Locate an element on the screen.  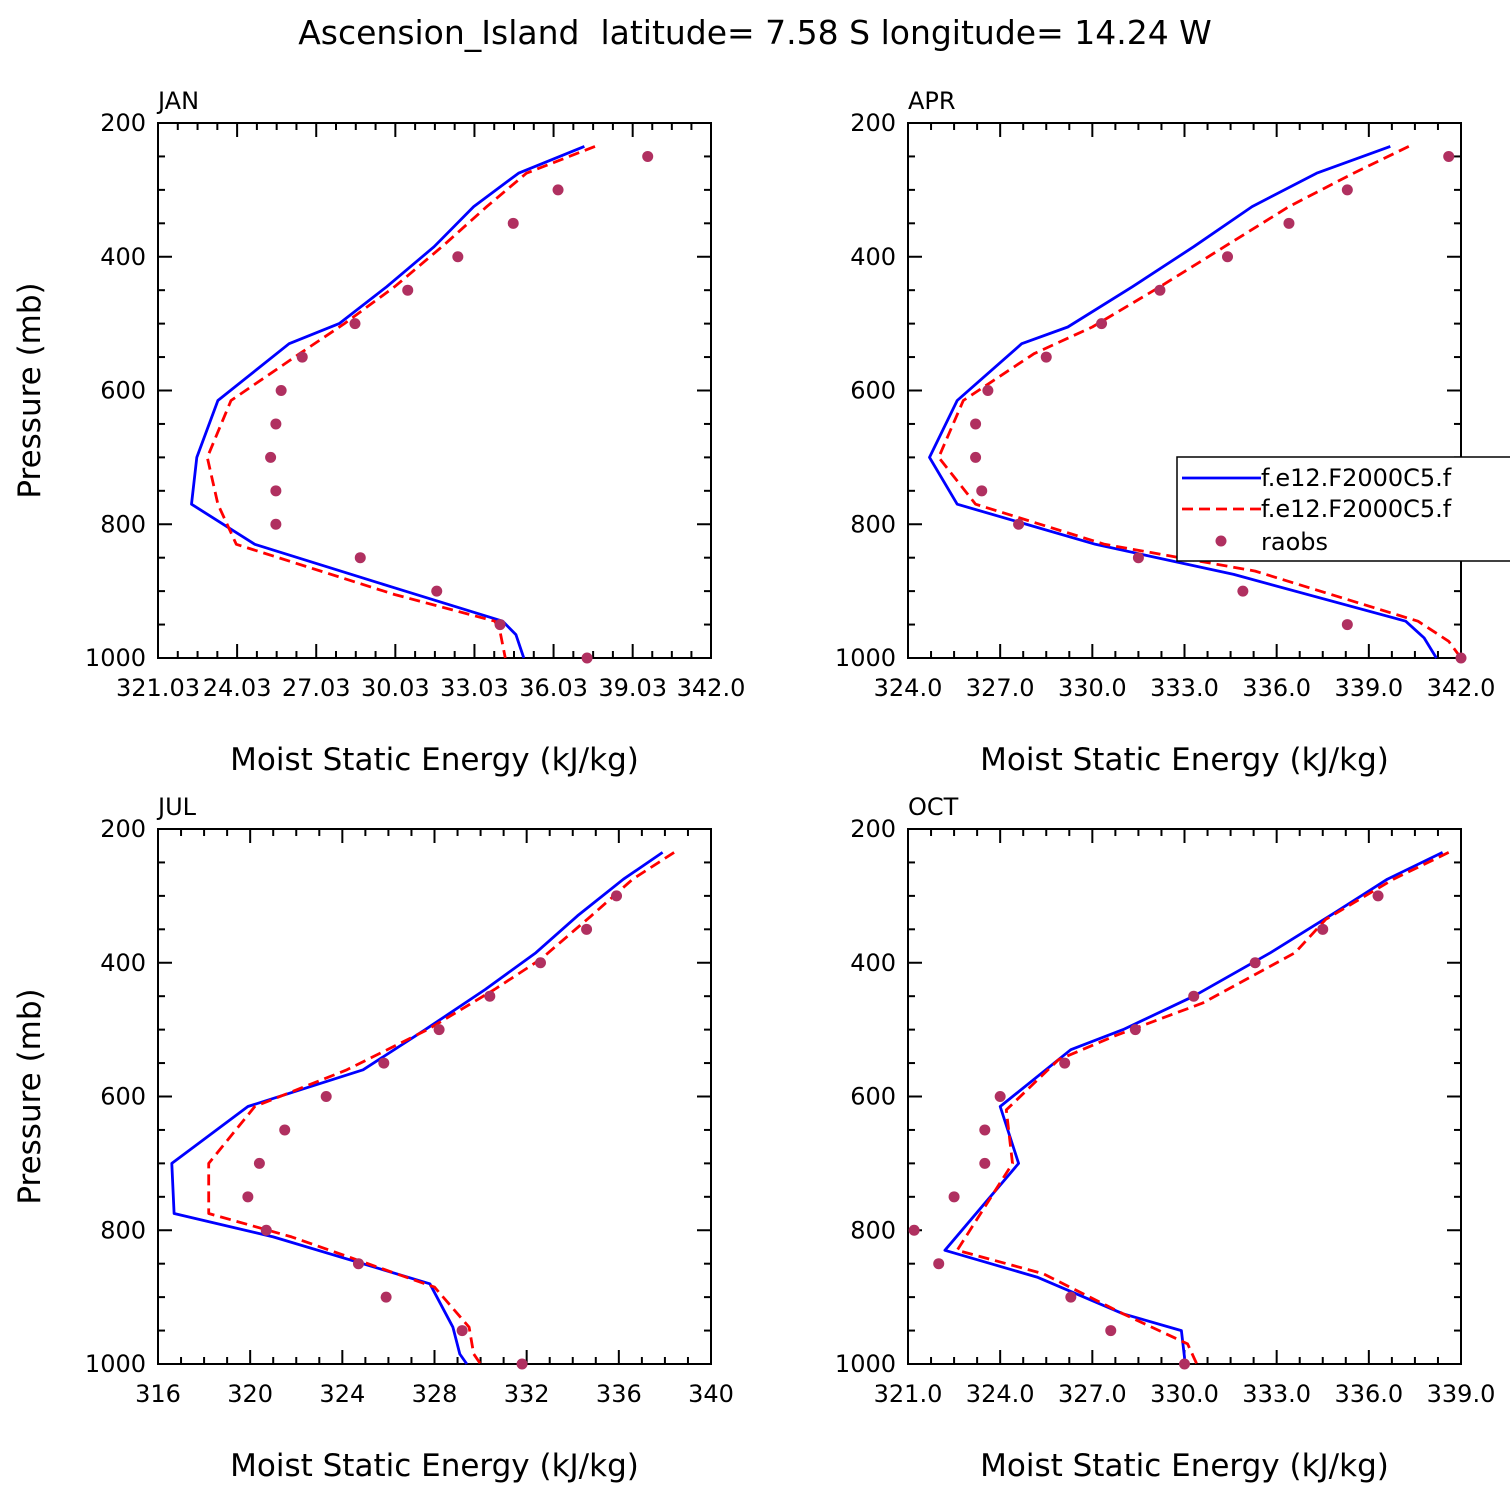
legend-entry: raobs is located at coordinates (1294, 542).